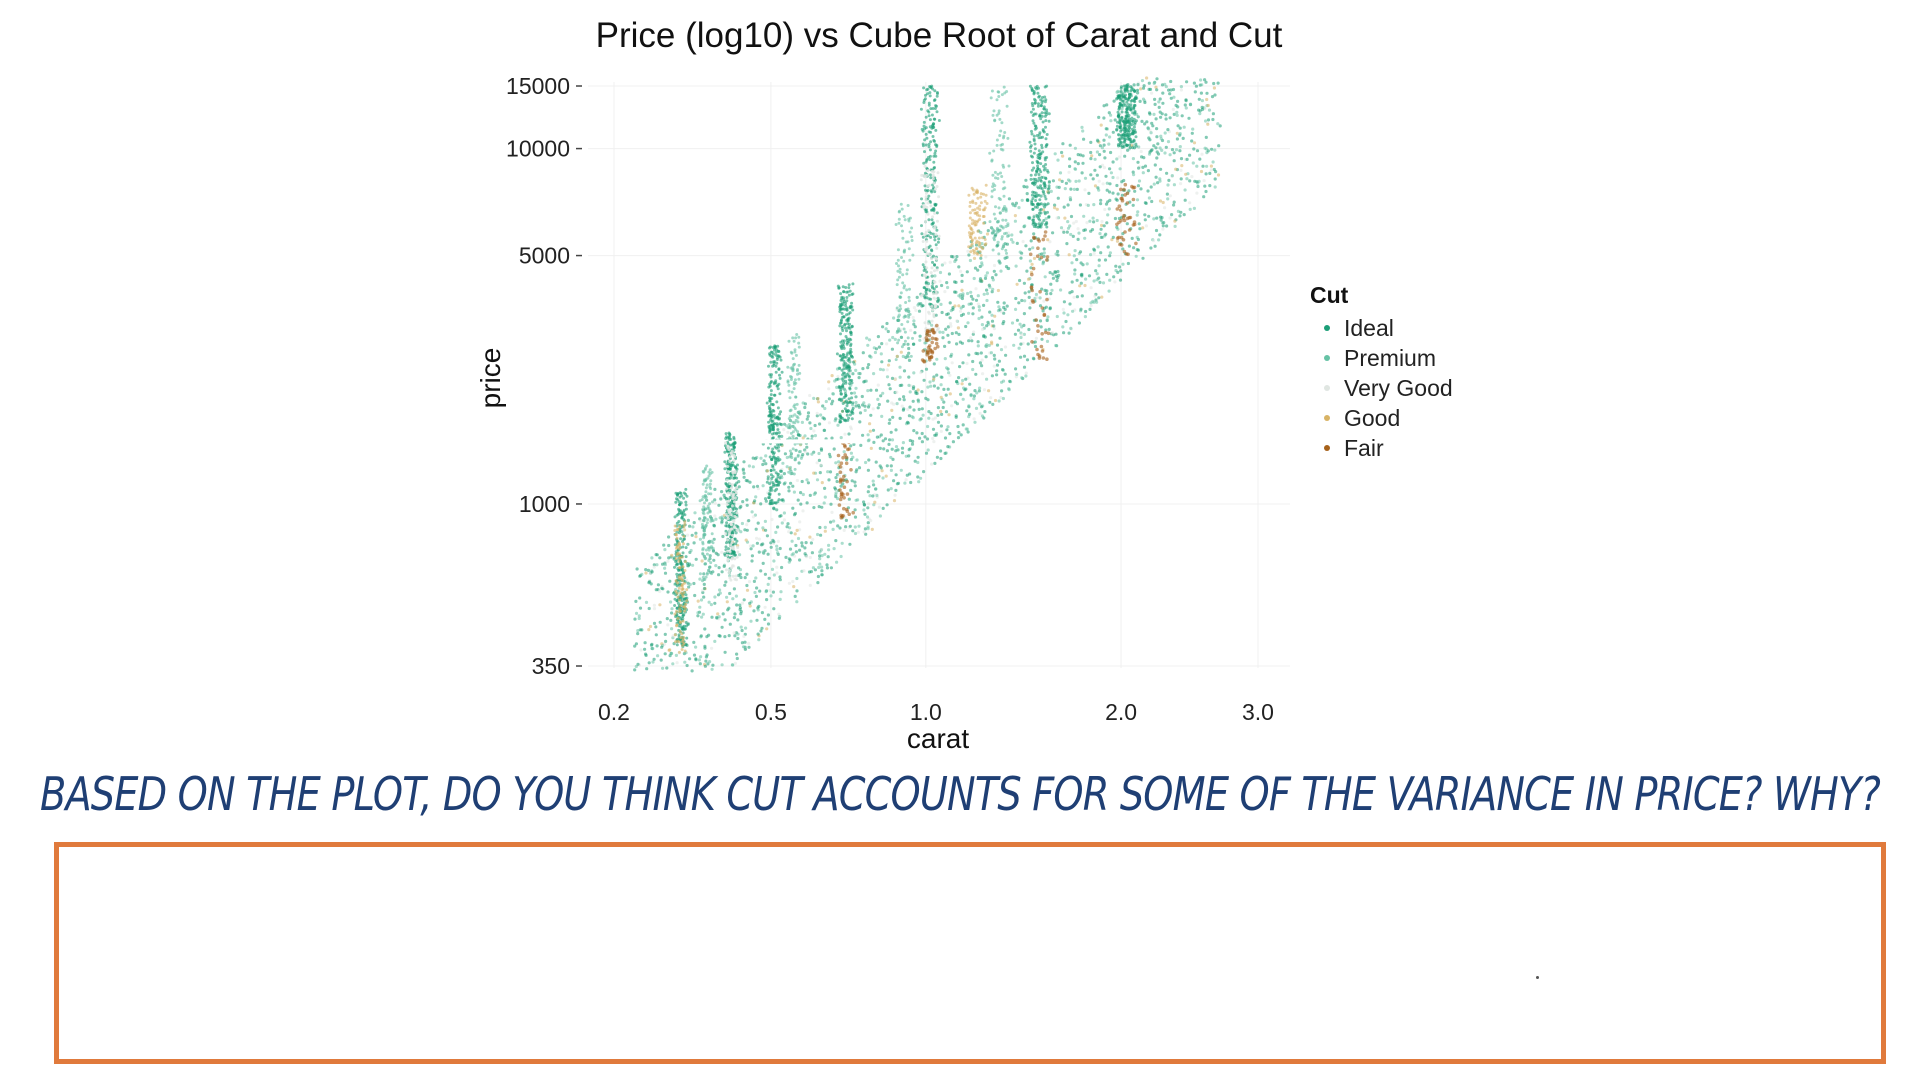 The image size is (1920, 1080). I want to click on x-tick-label: 0.5, so click(771, 712).